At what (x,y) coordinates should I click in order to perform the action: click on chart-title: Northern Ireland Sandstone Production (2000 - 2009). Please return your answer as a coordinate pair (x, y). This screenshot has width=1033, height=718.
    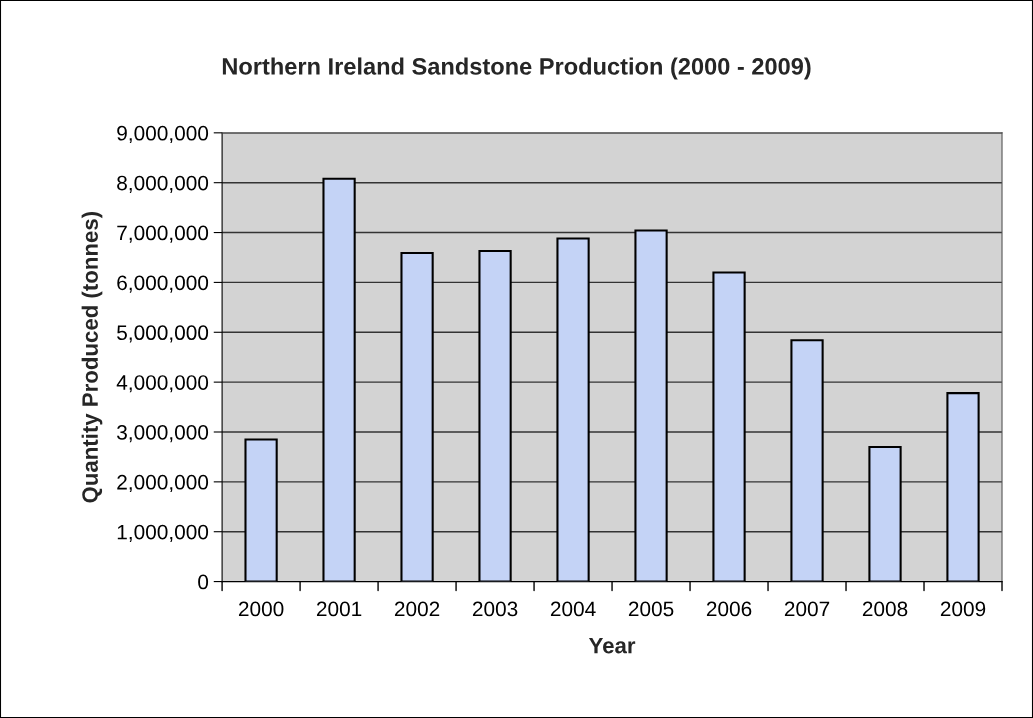
    Looking at the image, I should click on (516, 68).